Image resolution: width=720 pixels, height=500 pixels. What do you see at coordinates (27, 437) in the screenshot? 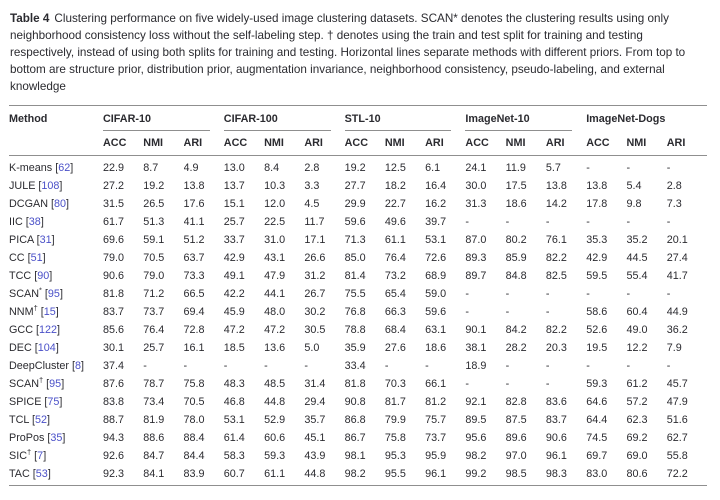
I see `method-name: ProPos` at bounding box center [27, 437].